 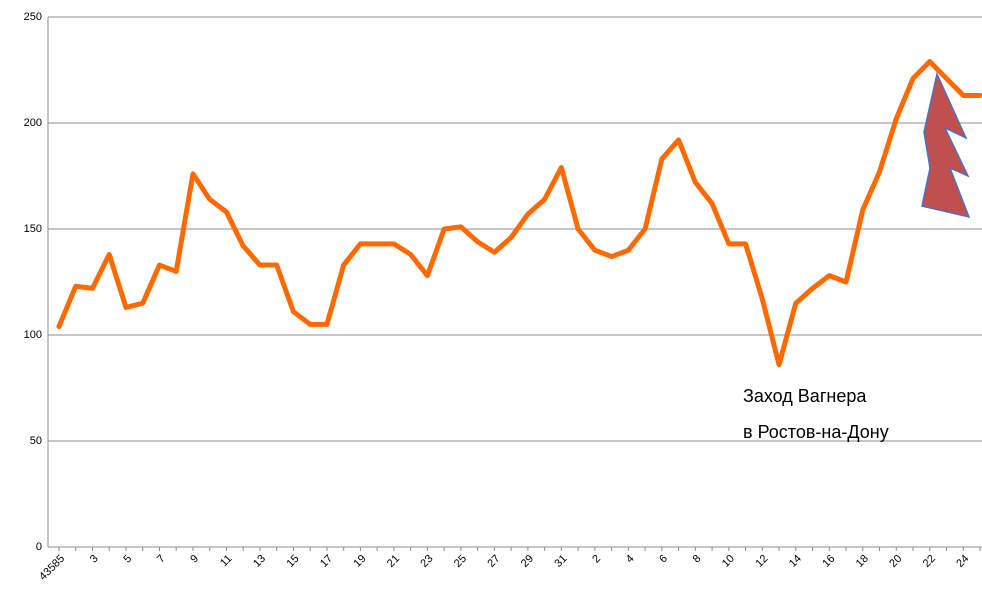 I want to click on x-tick-label: 23, so click(x=426, y=561).